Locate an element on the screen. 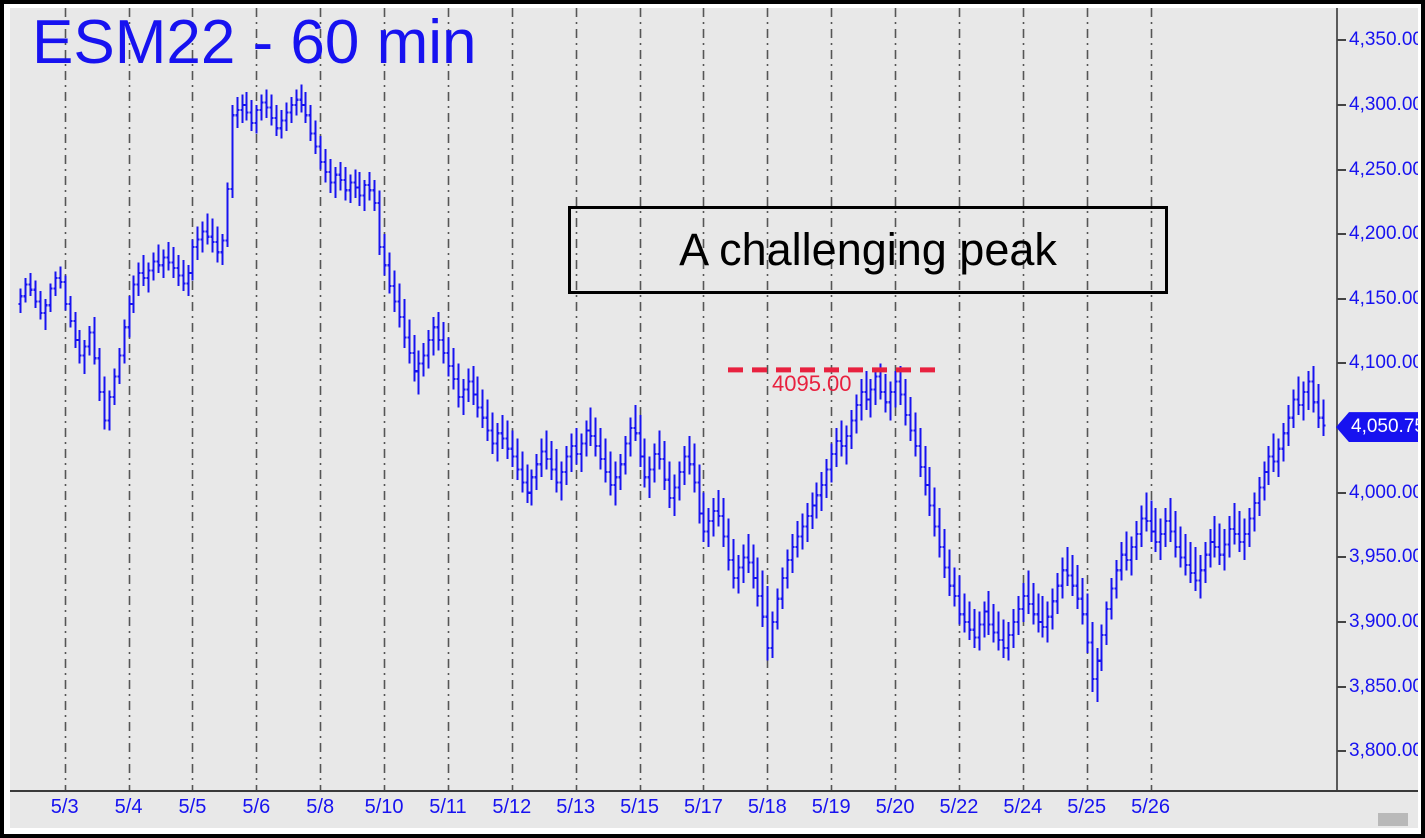 This screenshot has height=838, width=1425. resize-handle is located at coordinates (1393, 819).